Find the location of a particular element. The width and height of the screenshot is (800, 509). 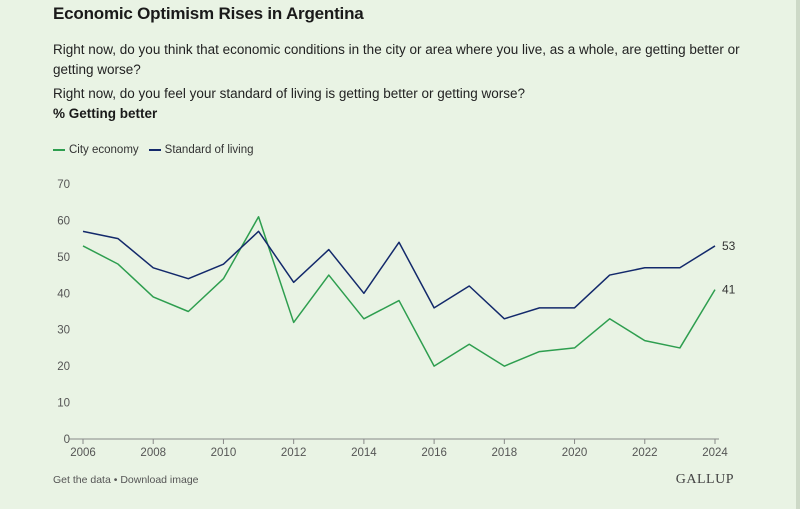

x-tick-label: 2022 is located at coordinates (645, 453).